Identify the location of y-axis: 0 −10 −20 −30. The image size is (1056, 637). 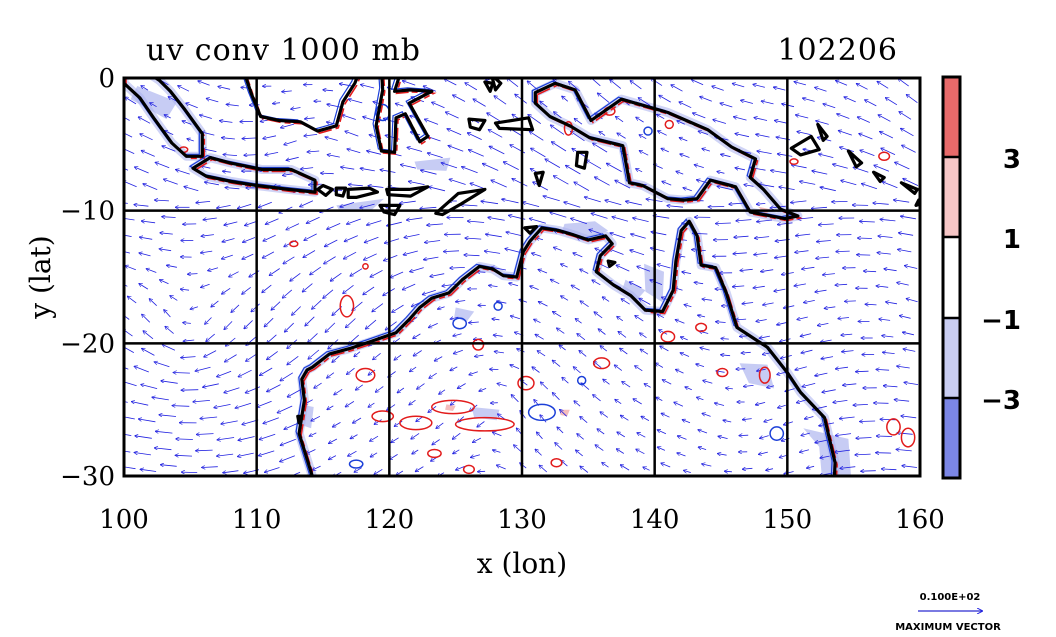
(87, 278).